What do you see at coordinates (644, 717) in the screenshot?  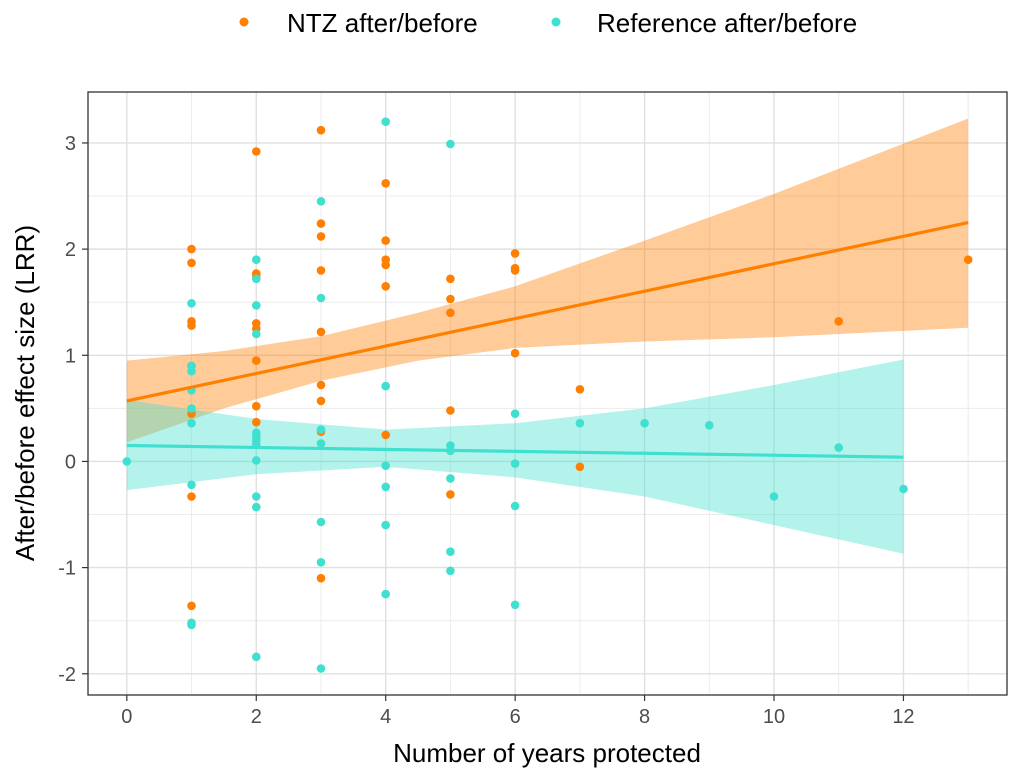 I see `x-tick-label: 8` at bounding box center [644, 717].